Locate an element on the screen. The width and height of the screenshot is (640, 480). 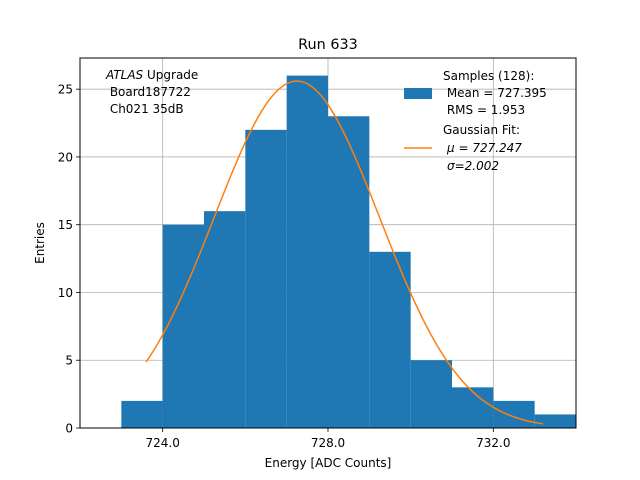
legend-samples-line-3: RMS = 1.953 is located at coordinates (484, 110).